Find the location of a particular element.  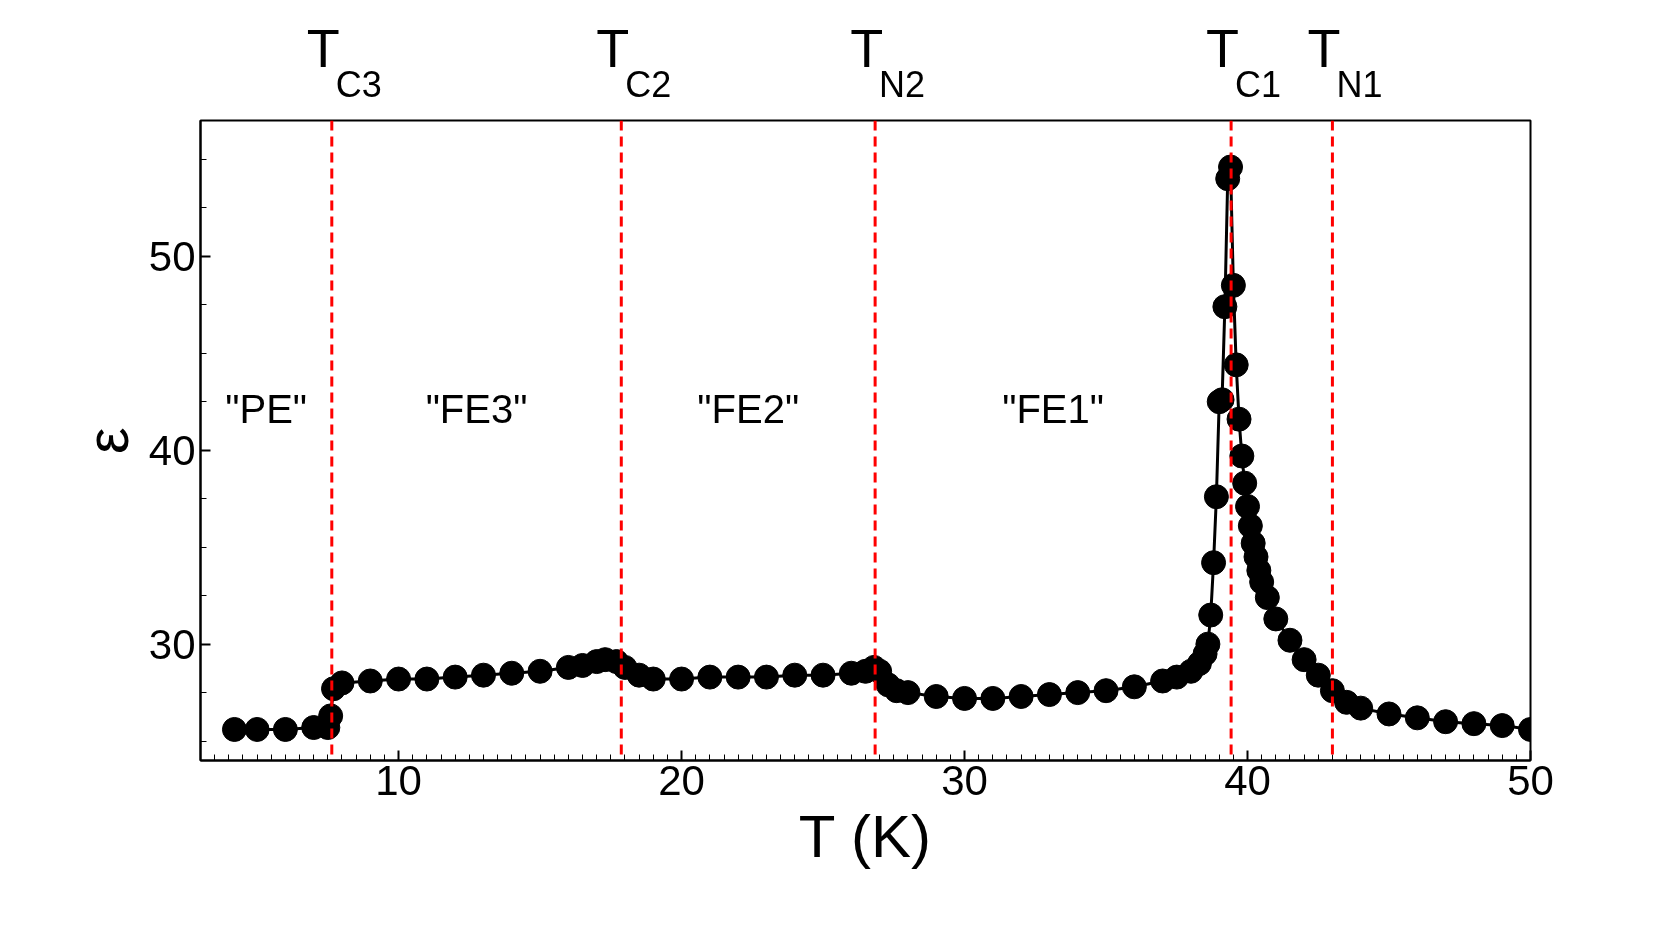

annotation: "FE3" is located at coordinates (476, 408).